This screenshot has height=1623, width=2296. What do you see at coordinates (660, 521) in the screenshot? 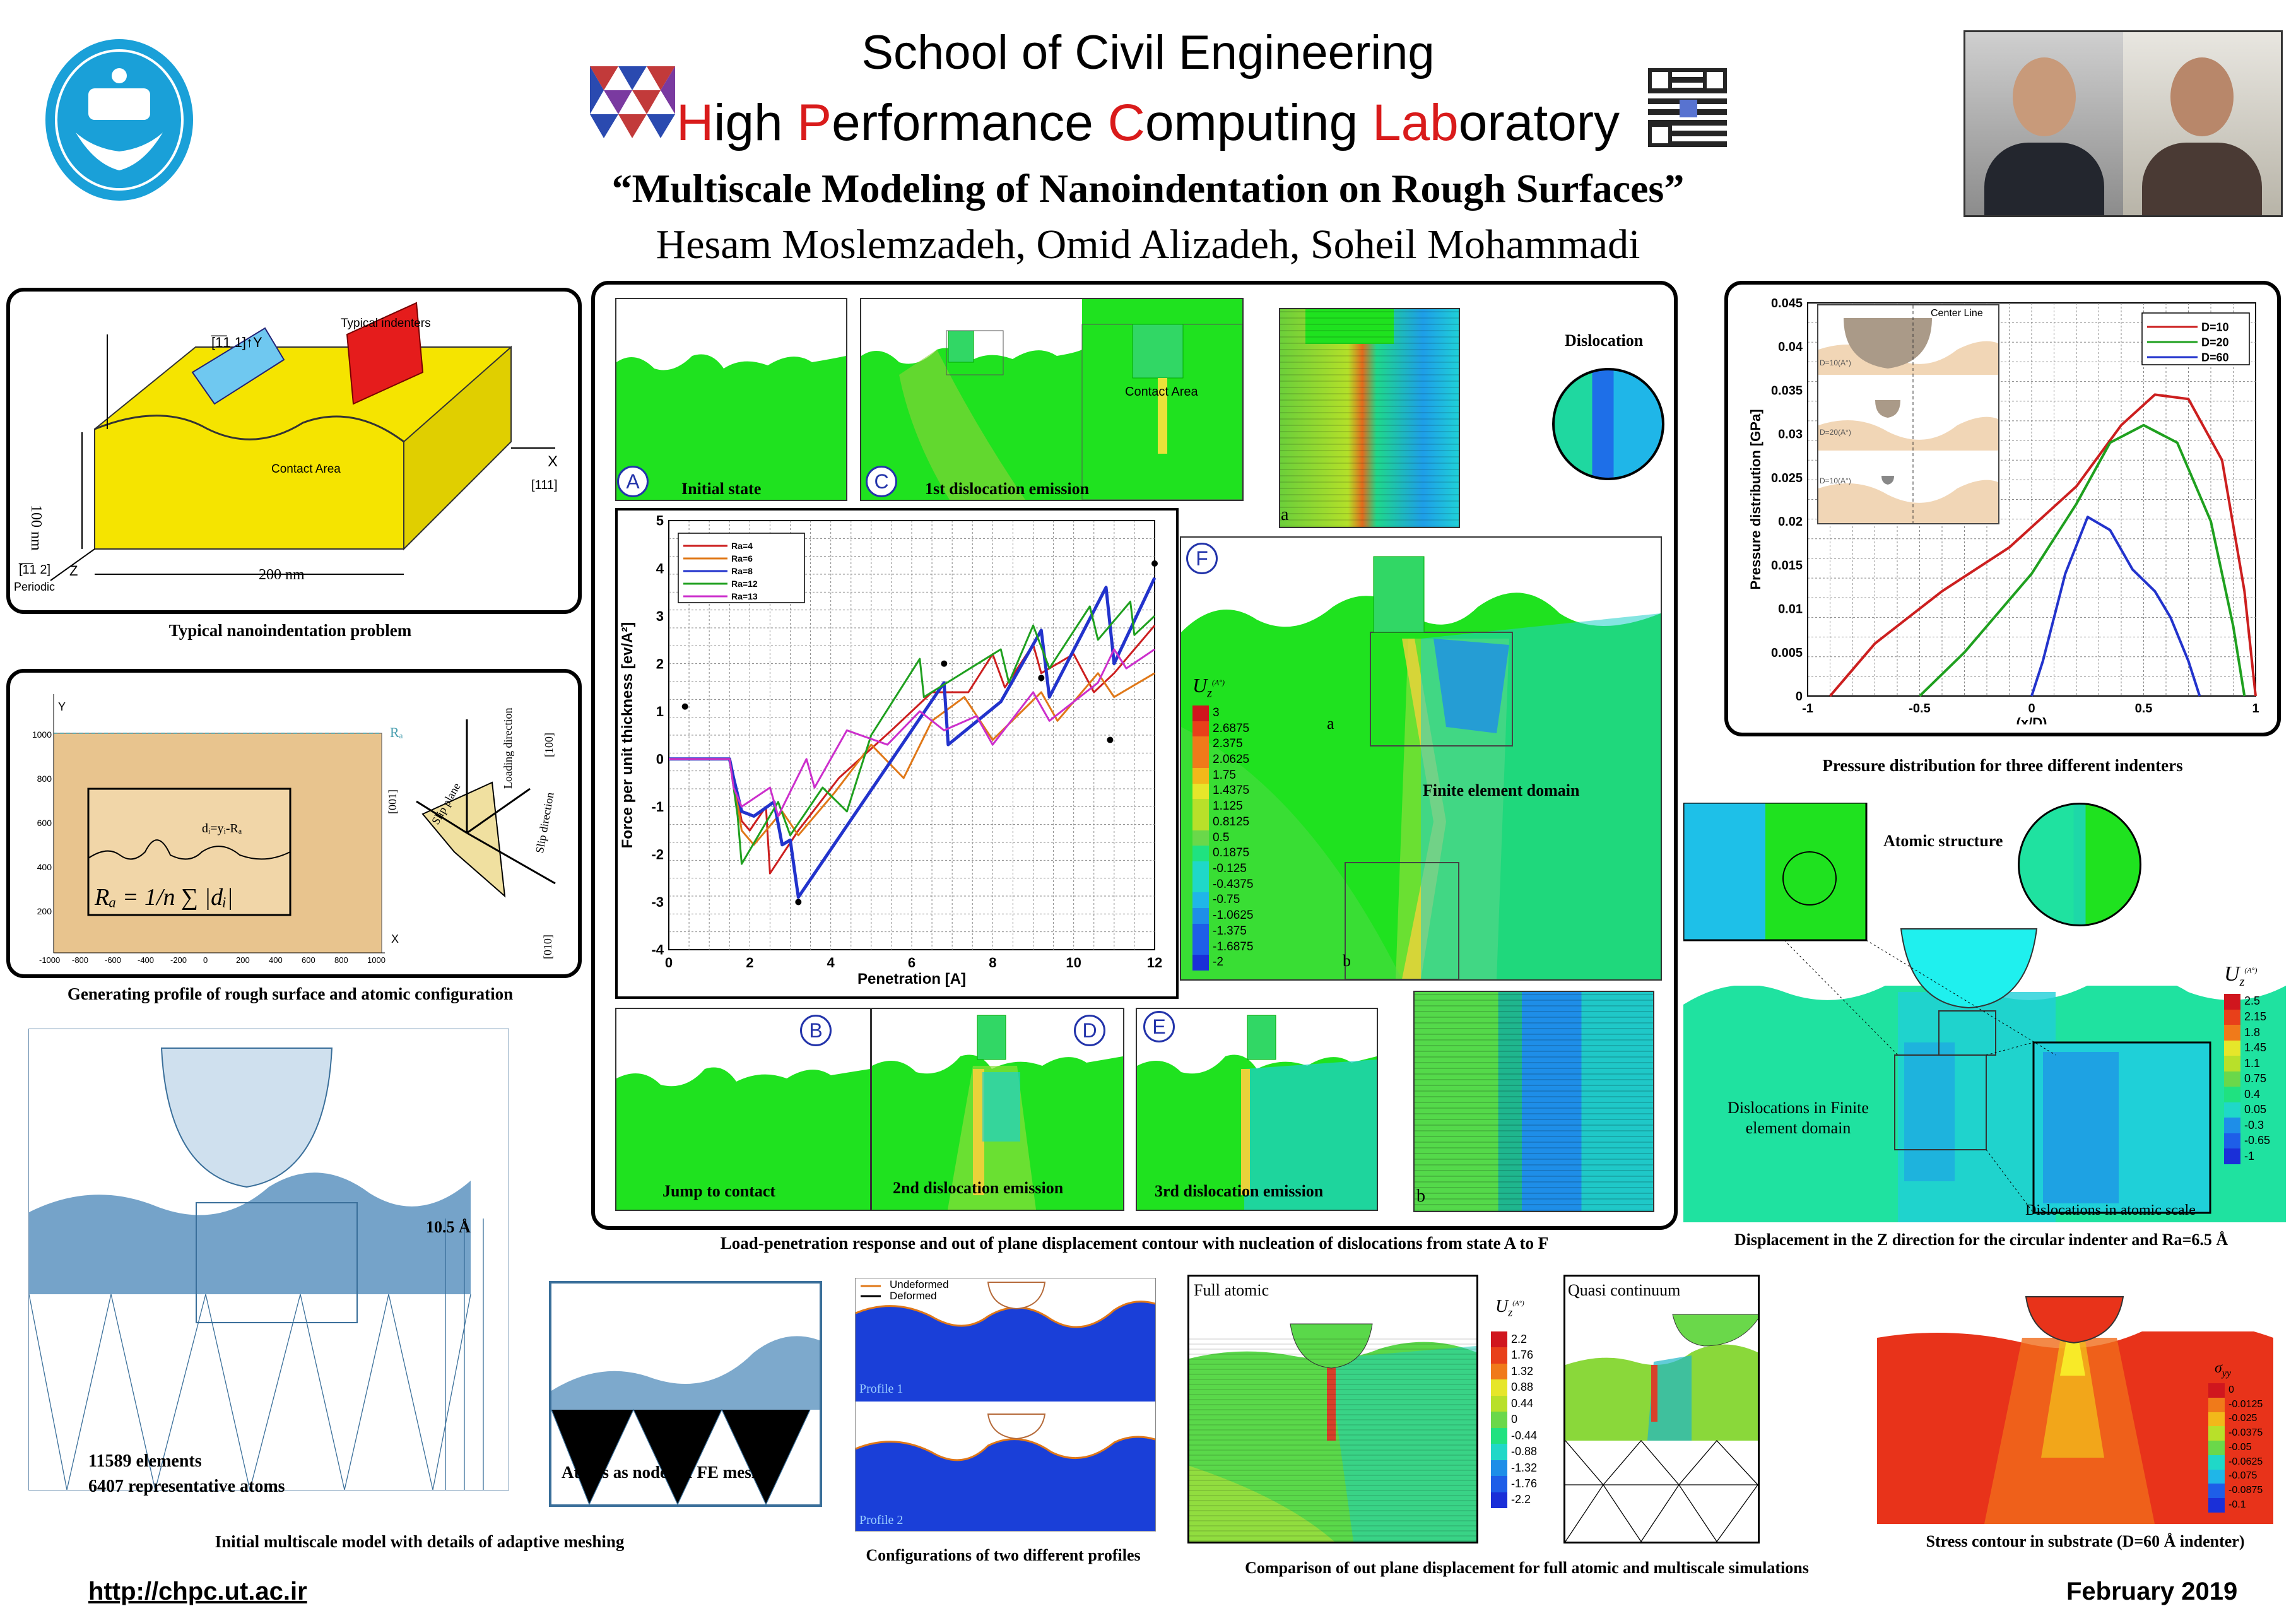
I see `y-tick-label: 5` at bounding box center [660, 521].